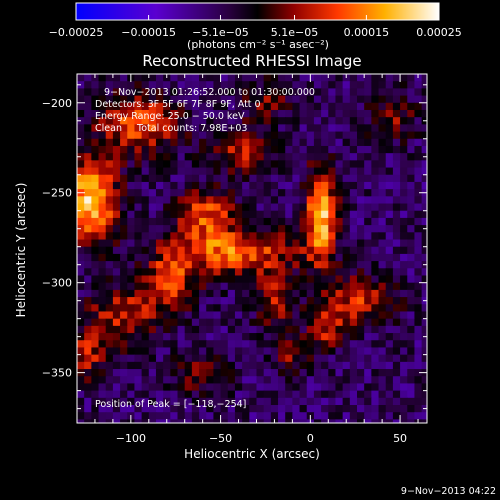 The image size is (500, 500). What do you see at coordinates (21, 250) in the screenshot?
I see `y-axis-label: Heliocentric Y (arcsec)` at bounding box center [21, 250].